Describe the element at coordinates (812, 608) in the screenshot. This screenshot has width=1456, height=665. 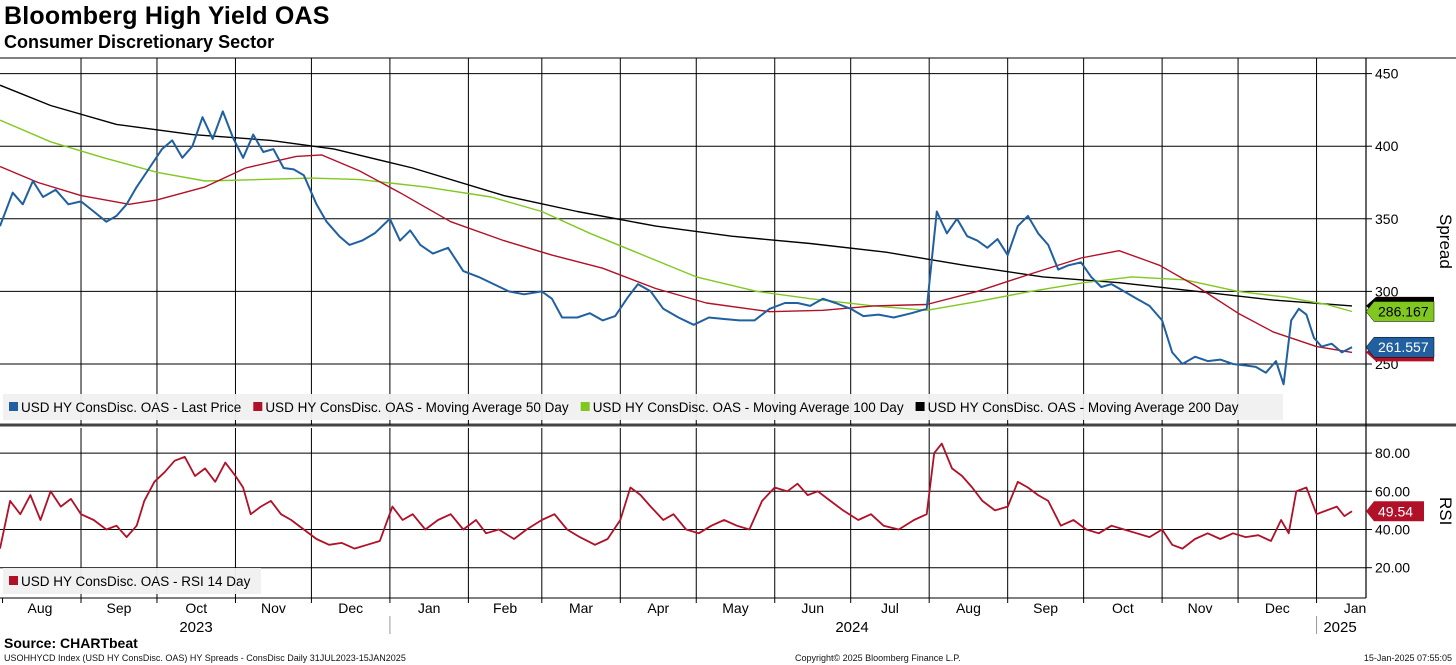
I see `x-month-label: Jun` at that location.